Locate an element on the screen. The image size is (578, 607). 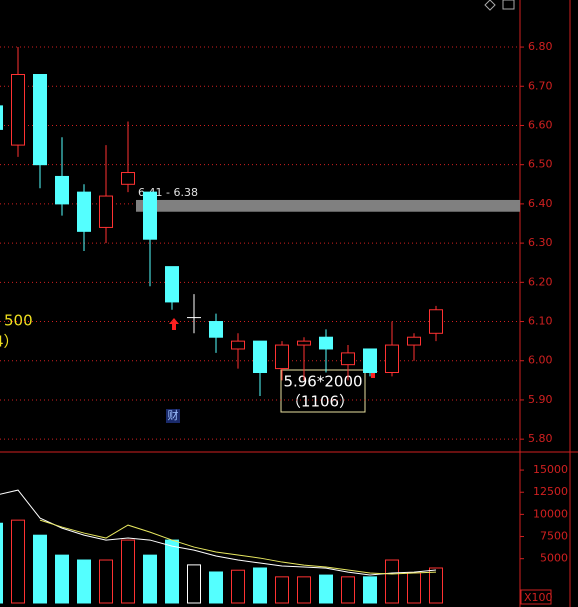
y2-tick-label: 10000 is located at coordinates (550, 513).